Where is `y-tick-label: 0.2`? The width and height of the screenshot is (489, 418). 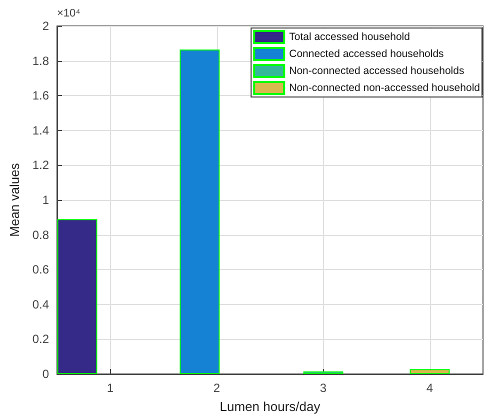 y-tick-label: 0.2 is located at coordinates (41, 339).